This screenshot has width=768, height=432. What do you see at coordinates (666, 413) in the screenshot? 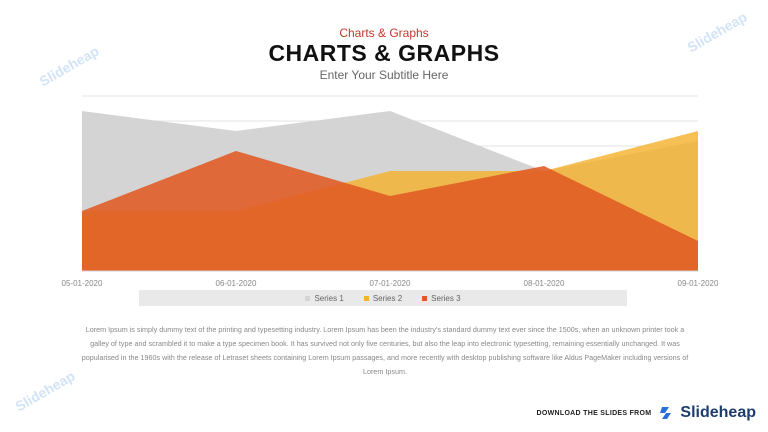
I see `slideheap-logo-icon` at bounding box center [666, 413].